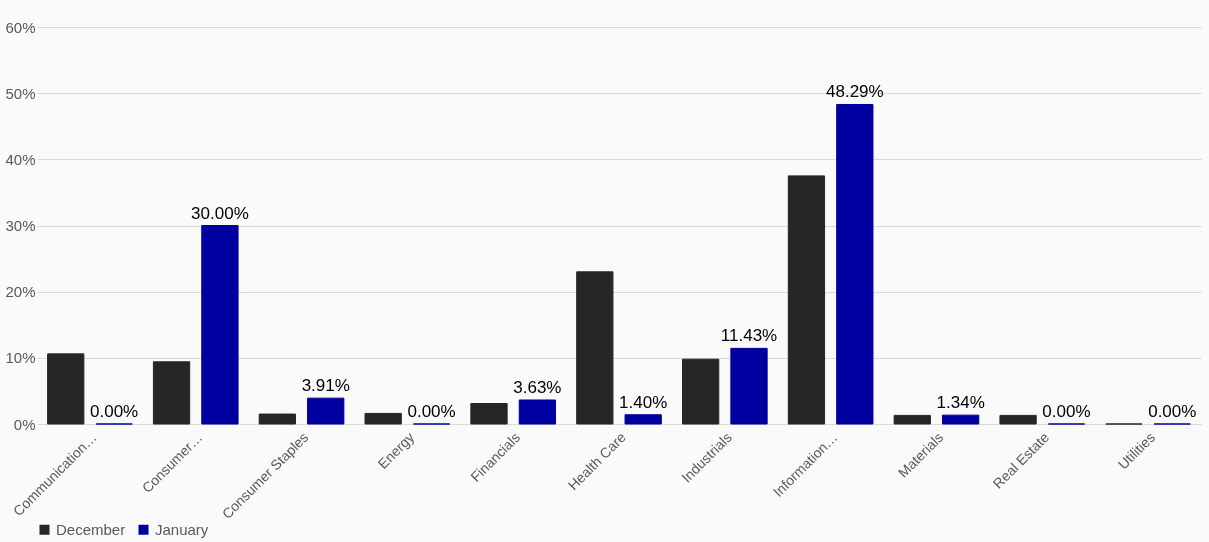 The height and width of the screenshot is (542, 1209). I want to click on y-tick-label: 60%, so click(20, 27).